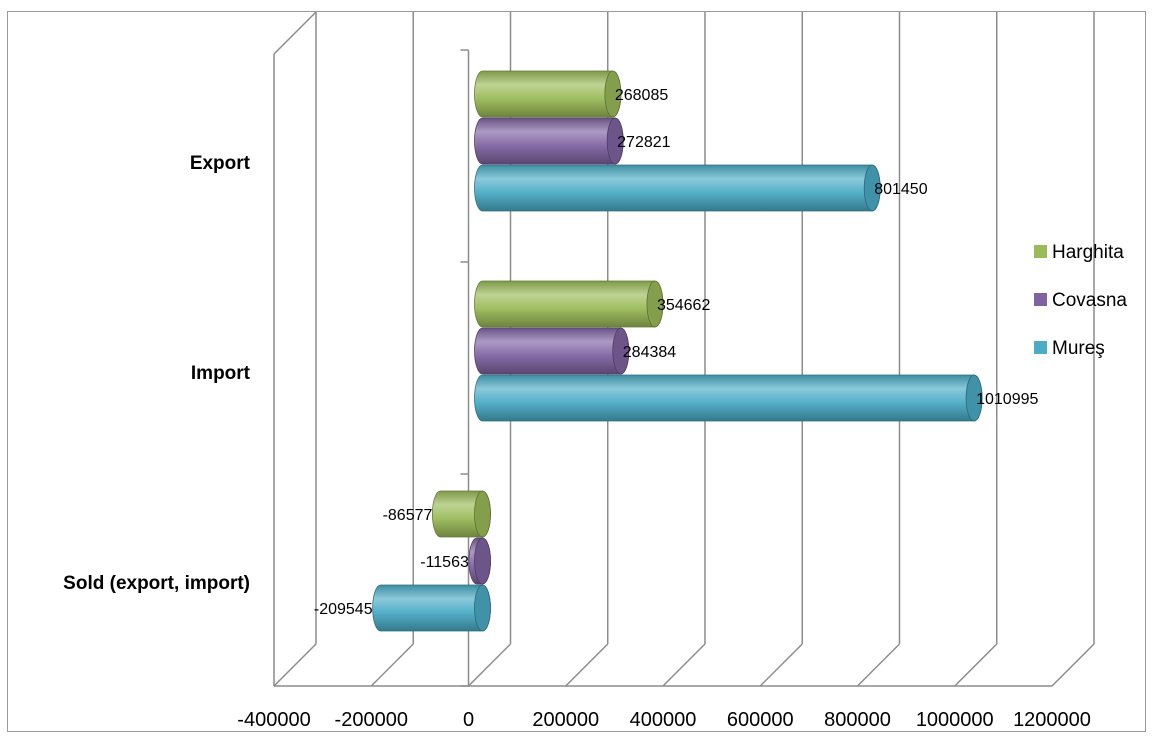 The image size is (1154, 736). I want to click on category-label: Sold (export, import), so click(156, 583).